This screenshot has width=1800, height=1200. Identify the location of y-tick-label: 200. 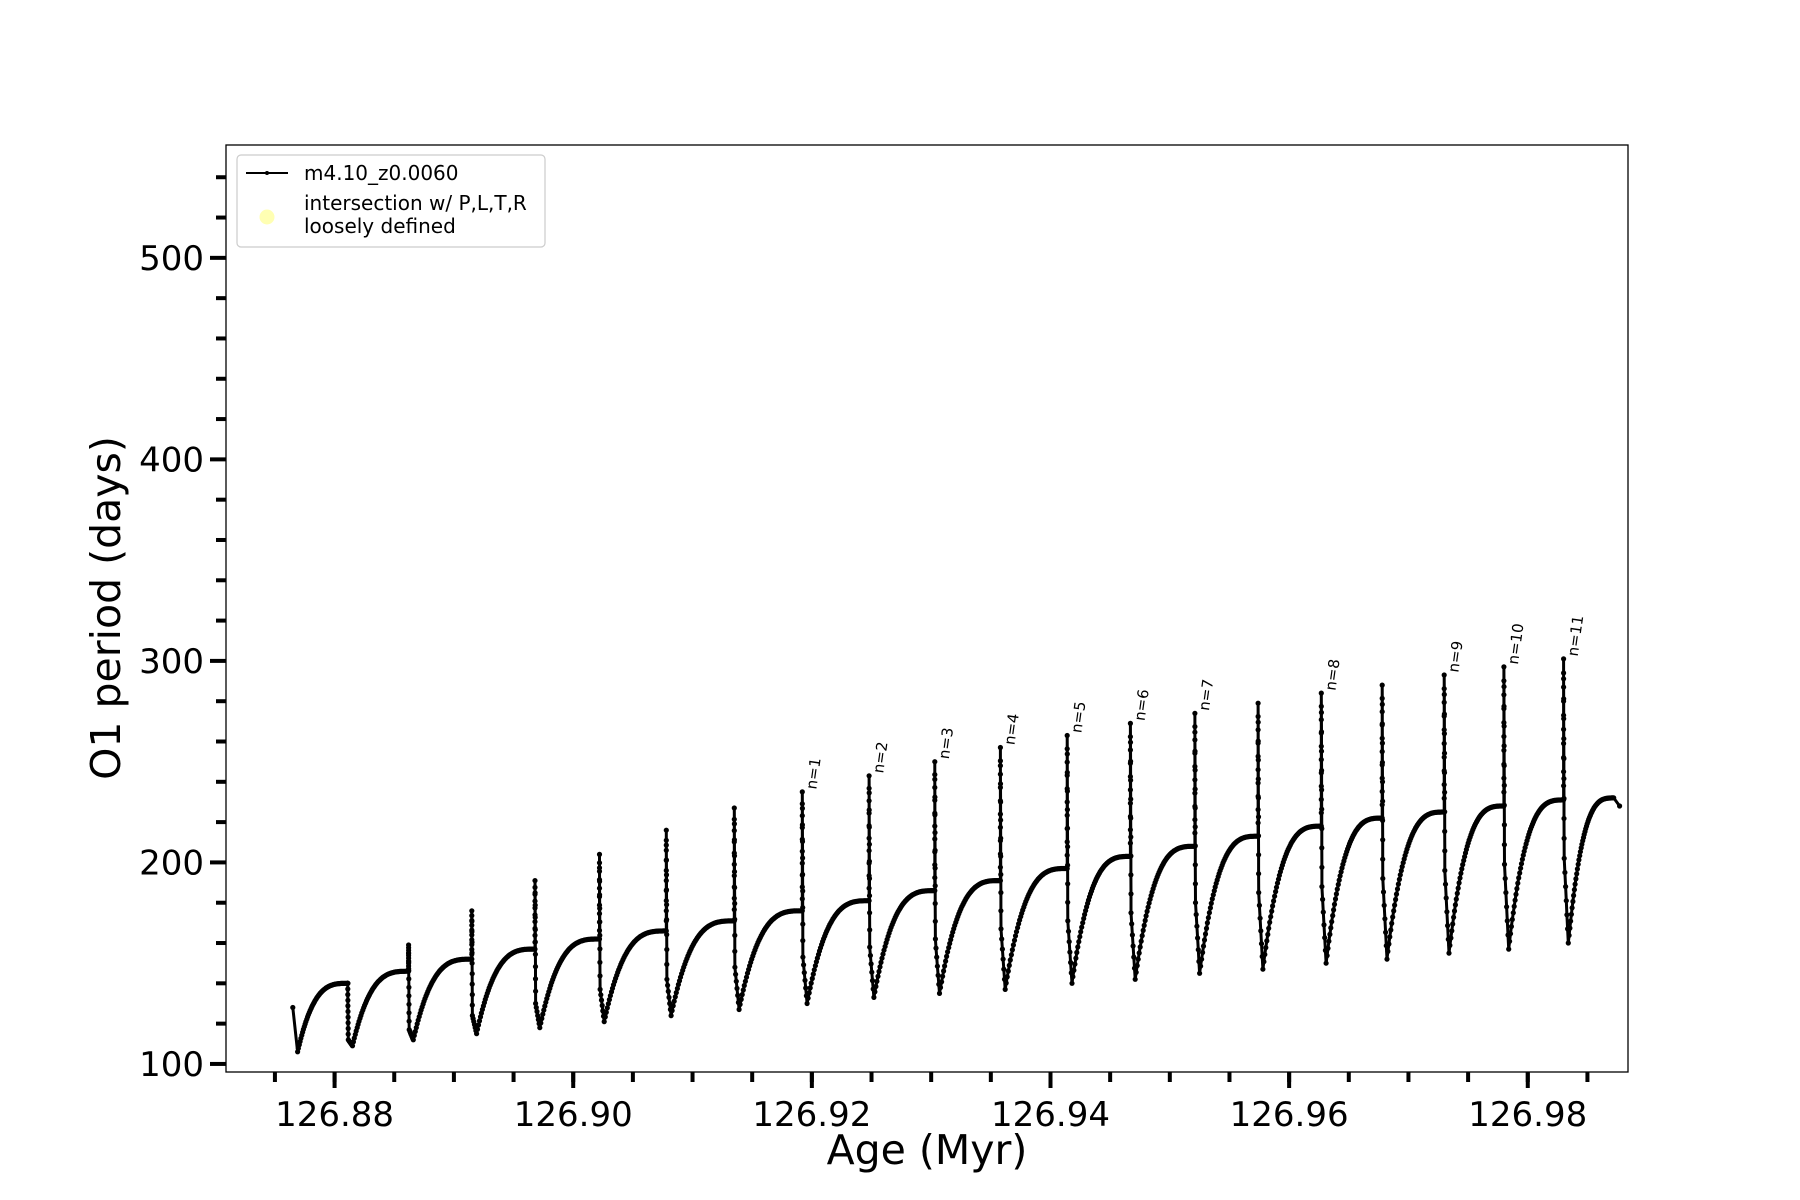
(171, 863).